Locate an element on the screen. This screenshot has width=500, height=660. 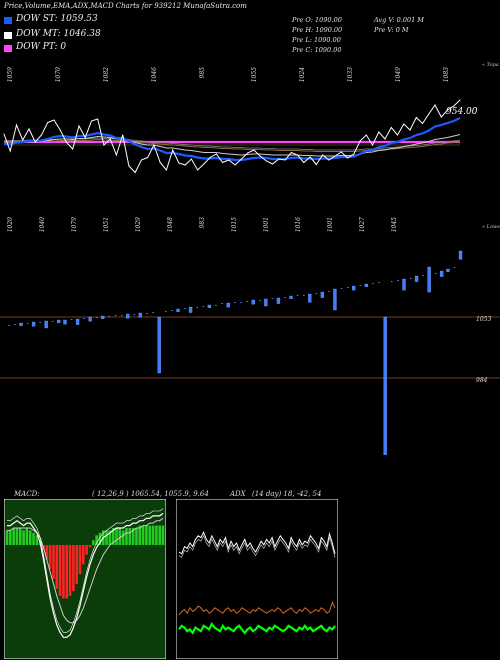
stat-pre-close: Pre C: 1090.00 is located at coordinates (317, 50).